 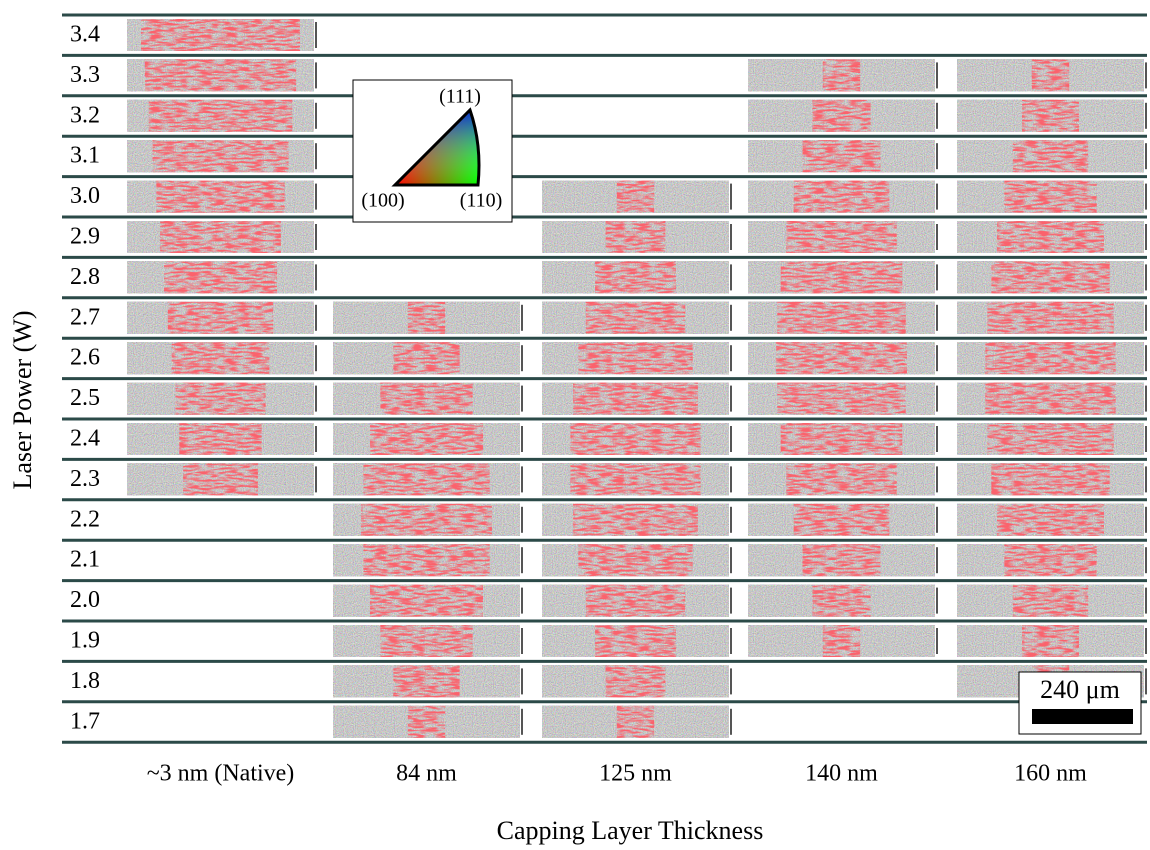 What do you see at coordinates (85, 35) in the screenshot?
I see `row-label: 3.4` at bounding box center [85, 35].